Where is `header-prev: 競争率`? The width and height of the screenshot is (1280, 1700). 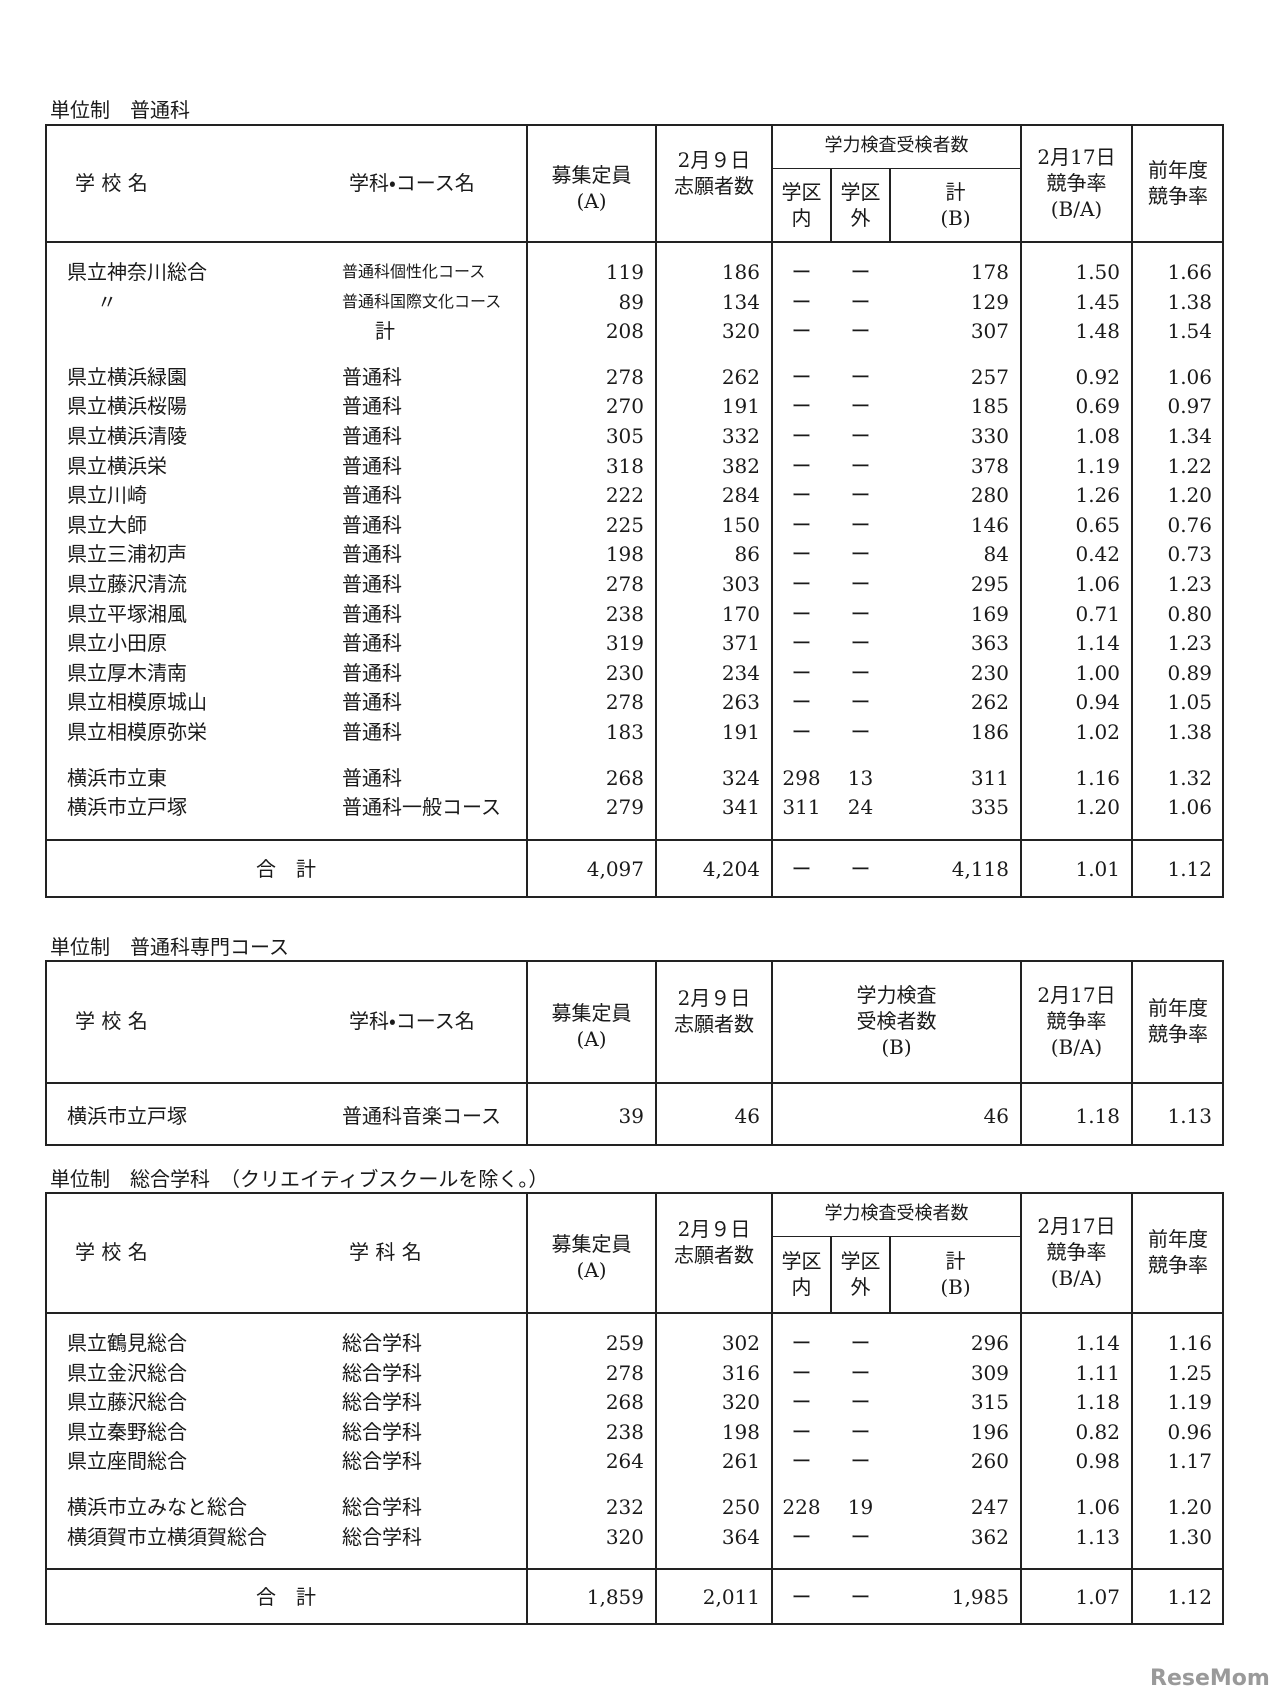
header-prev: 競争率 is located at coordinates (1178, 1265).